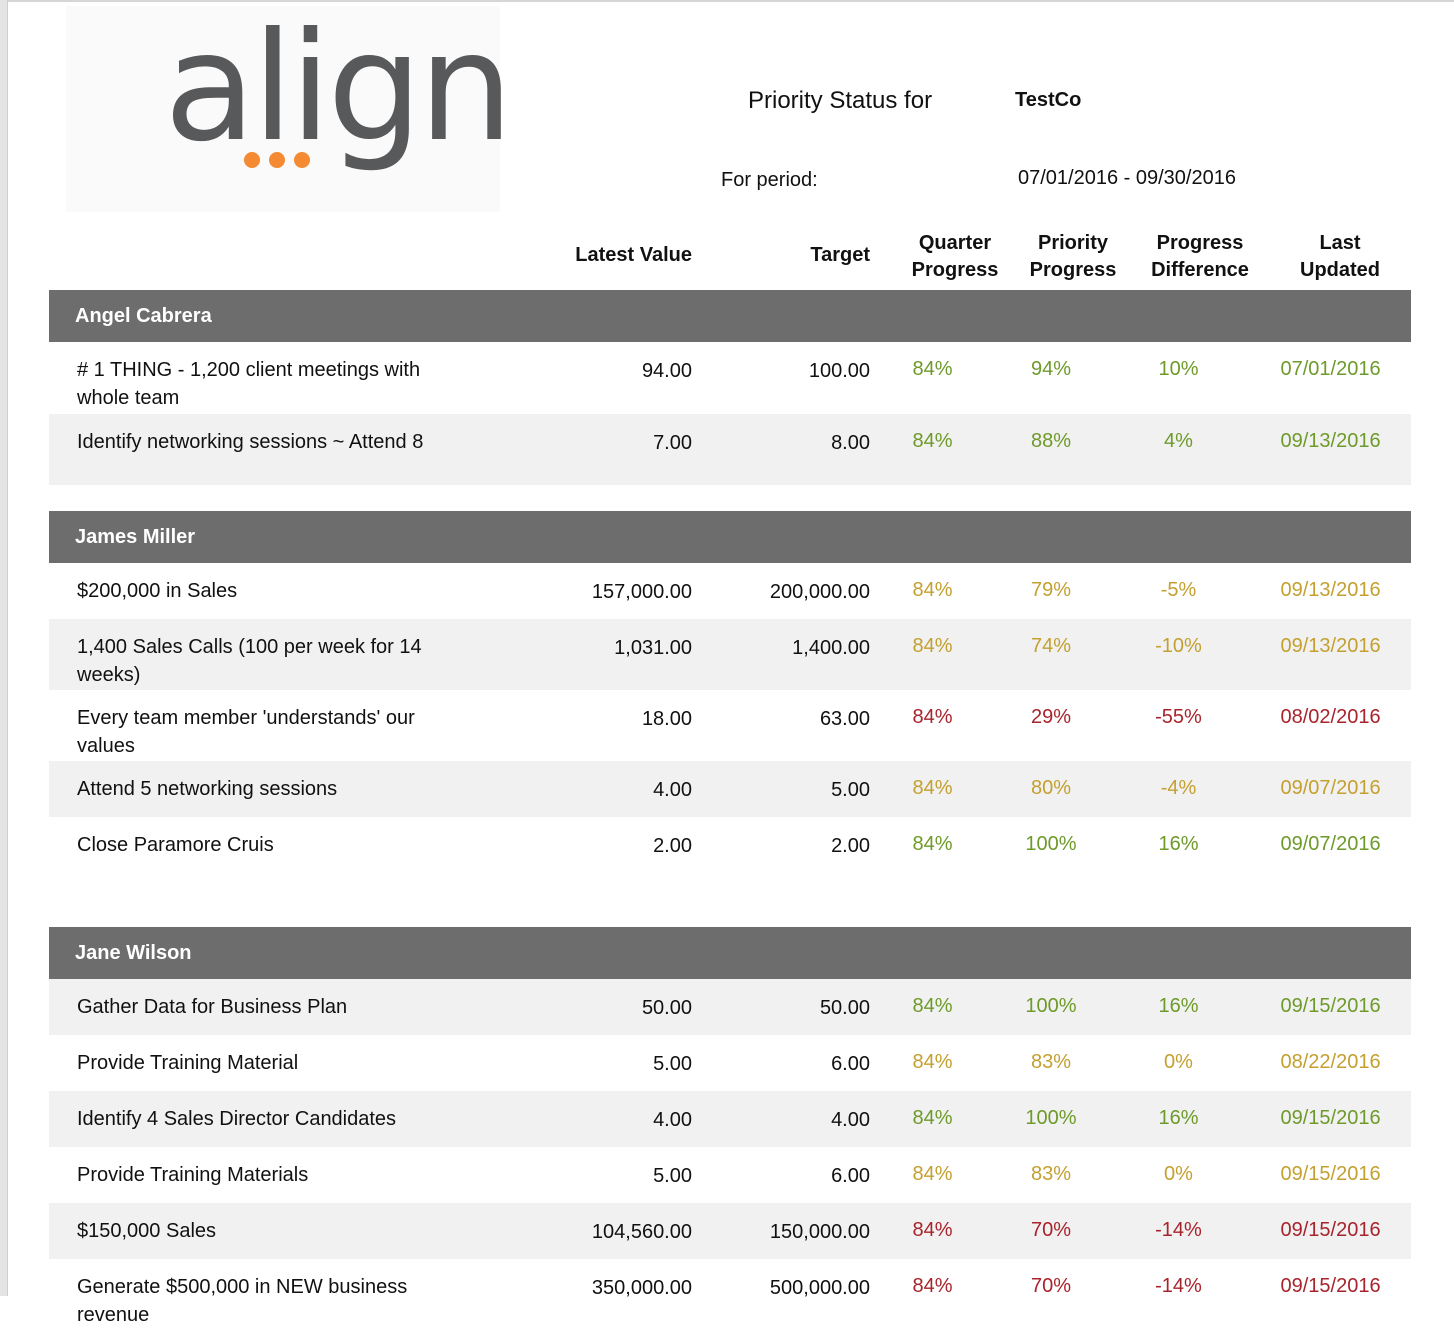 This screenshot has width=1454, height=1331. What do you see at coordinates (1178, 789) in the screenshot?
I see `progress-difference-cell: -4%` at bounding box center [1178, 789].